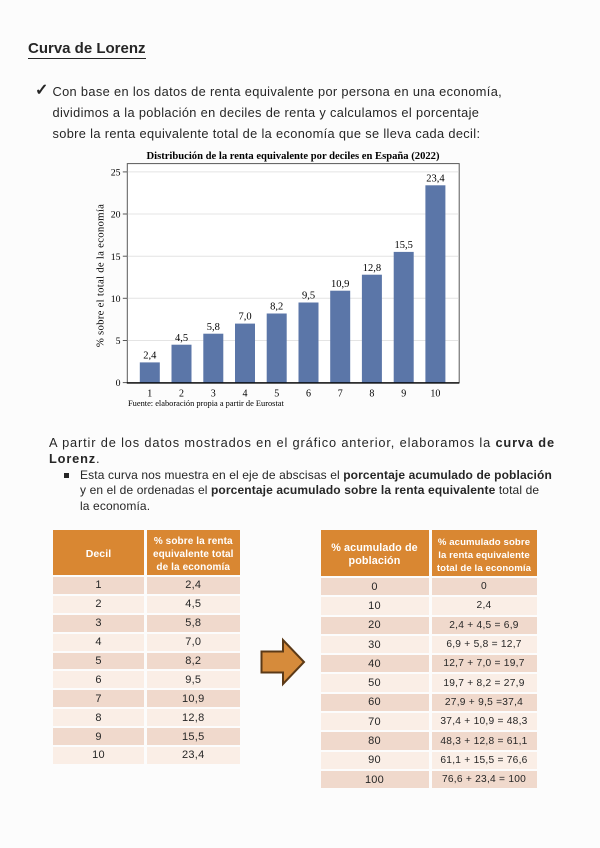 The height and width of the screenshot is (848, 600). I want to click on svg-text: 2, so click(181, 394).